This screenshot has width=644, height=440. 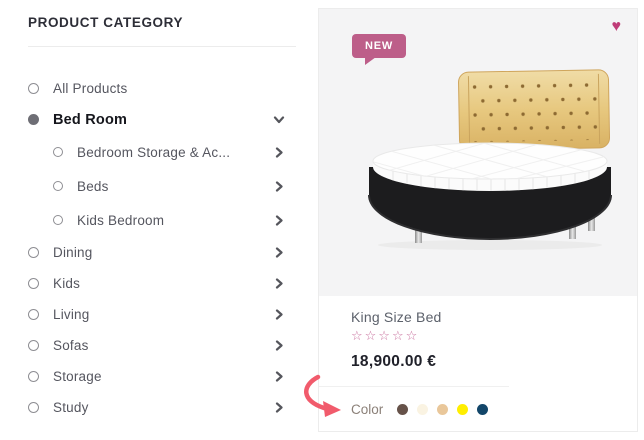 I want to click on info-divider, so click(x=414, y=386).